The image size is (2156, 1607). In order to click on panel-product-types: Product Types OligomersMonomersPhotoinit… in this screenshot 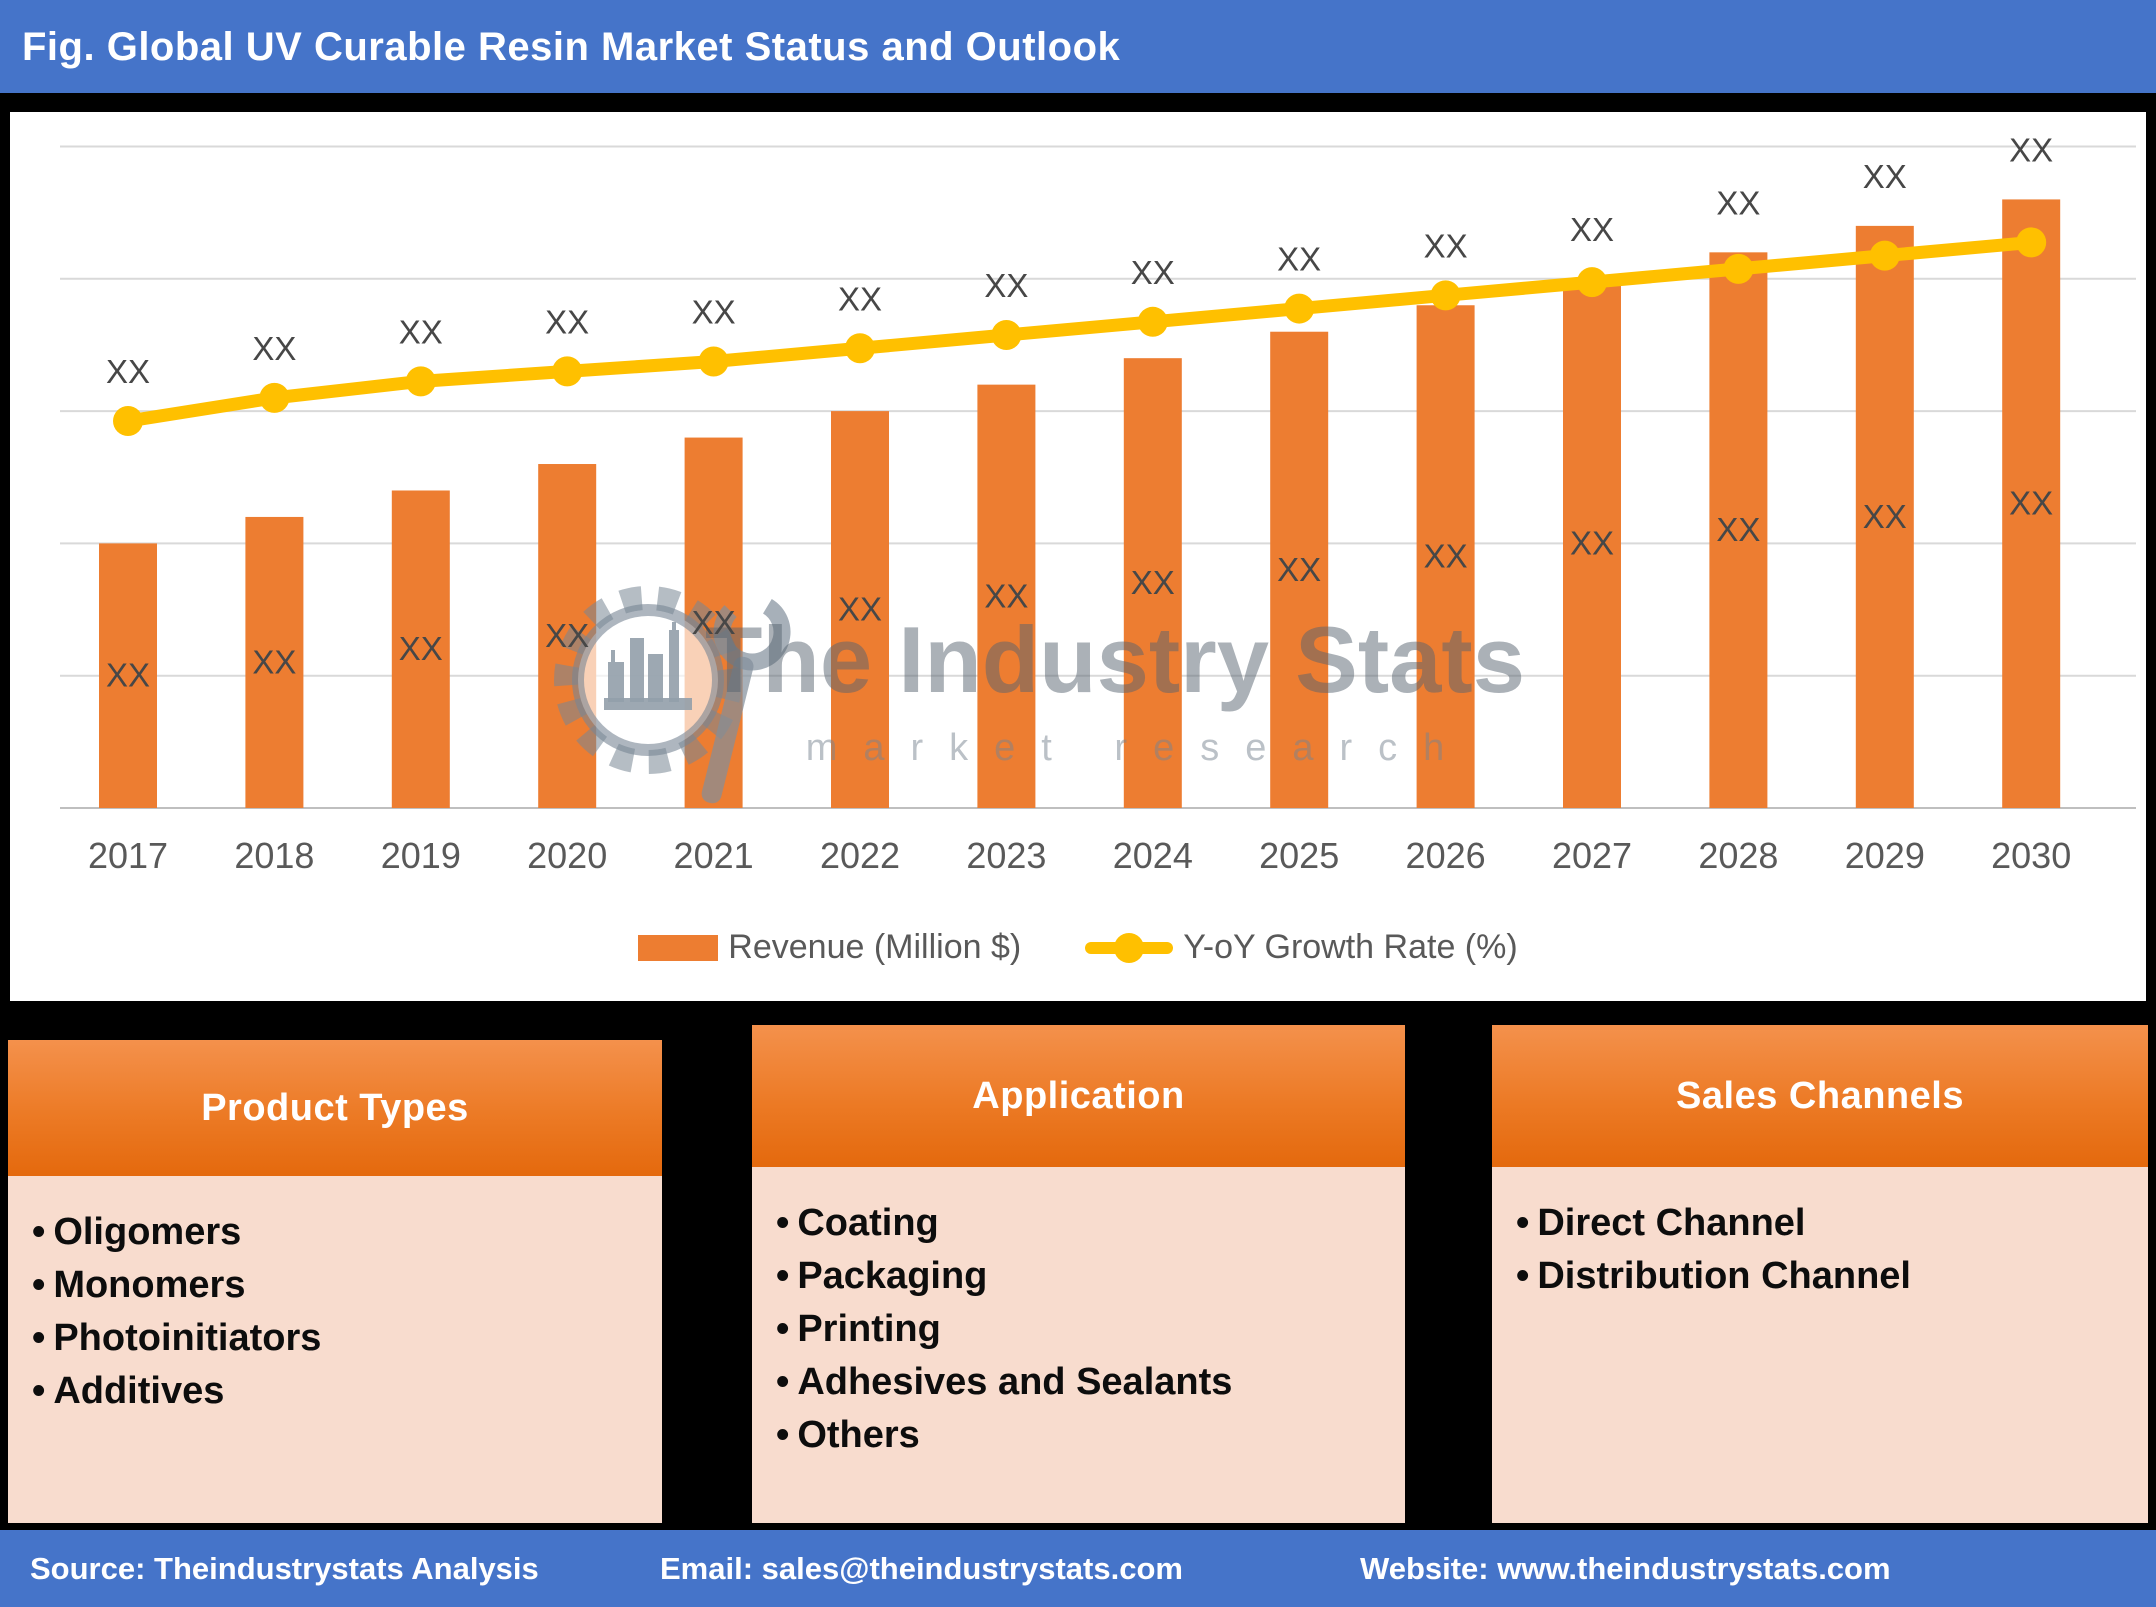, I will do `click(335, 1281)`.